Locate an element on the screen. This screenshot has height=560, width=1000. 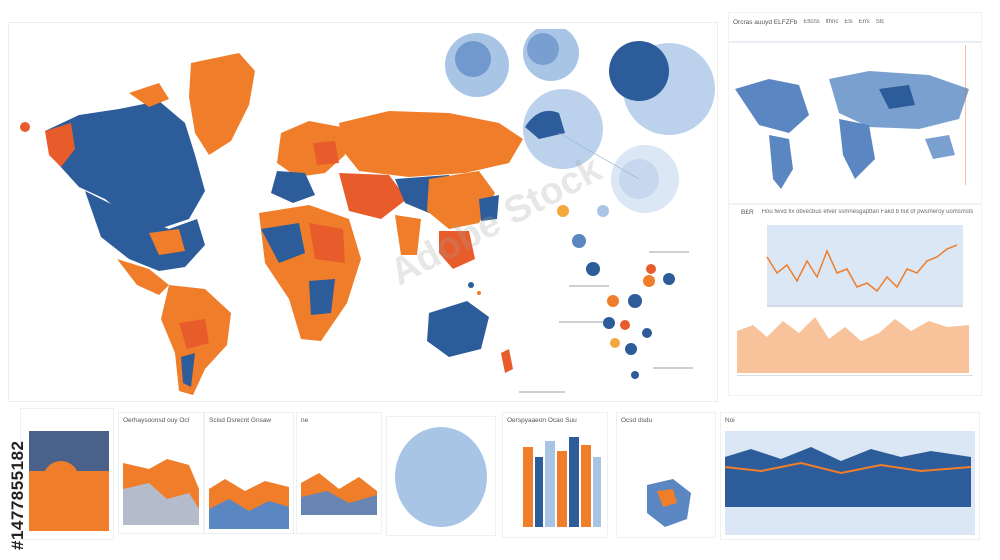
map-region-greenland is located at coordinates (222, 104).